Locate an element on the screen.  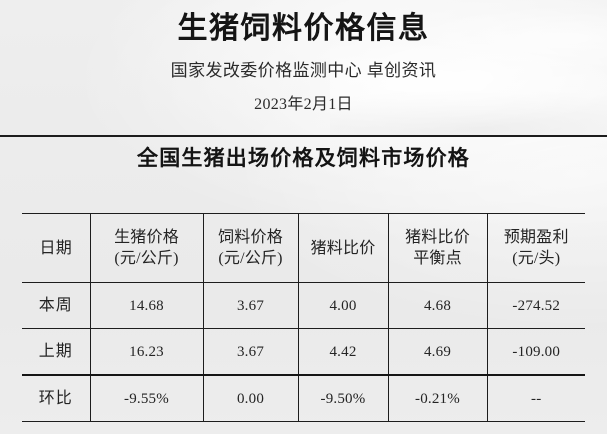
row-label-change: 环比 is located at coordinates (56, 398).